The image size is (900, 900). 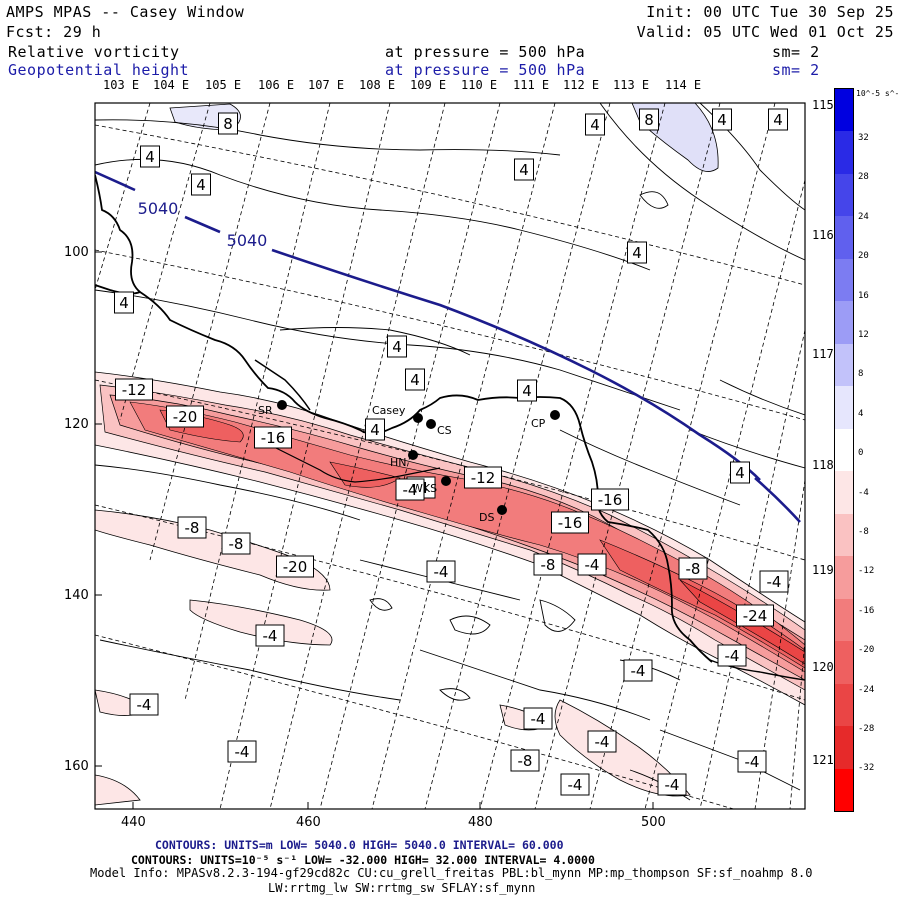 What do you see at coordinates (538, 423) in the screenshot?
I see `station-label: CP` at bounding box center [538, 423].